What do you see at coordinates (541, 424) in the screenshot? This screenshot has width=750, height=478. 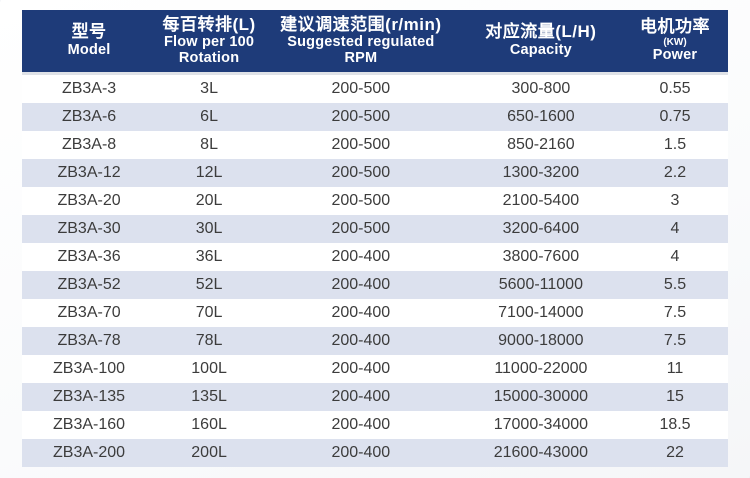 I see `table-cell: 17000-34000` at bounding box center [541, 424].